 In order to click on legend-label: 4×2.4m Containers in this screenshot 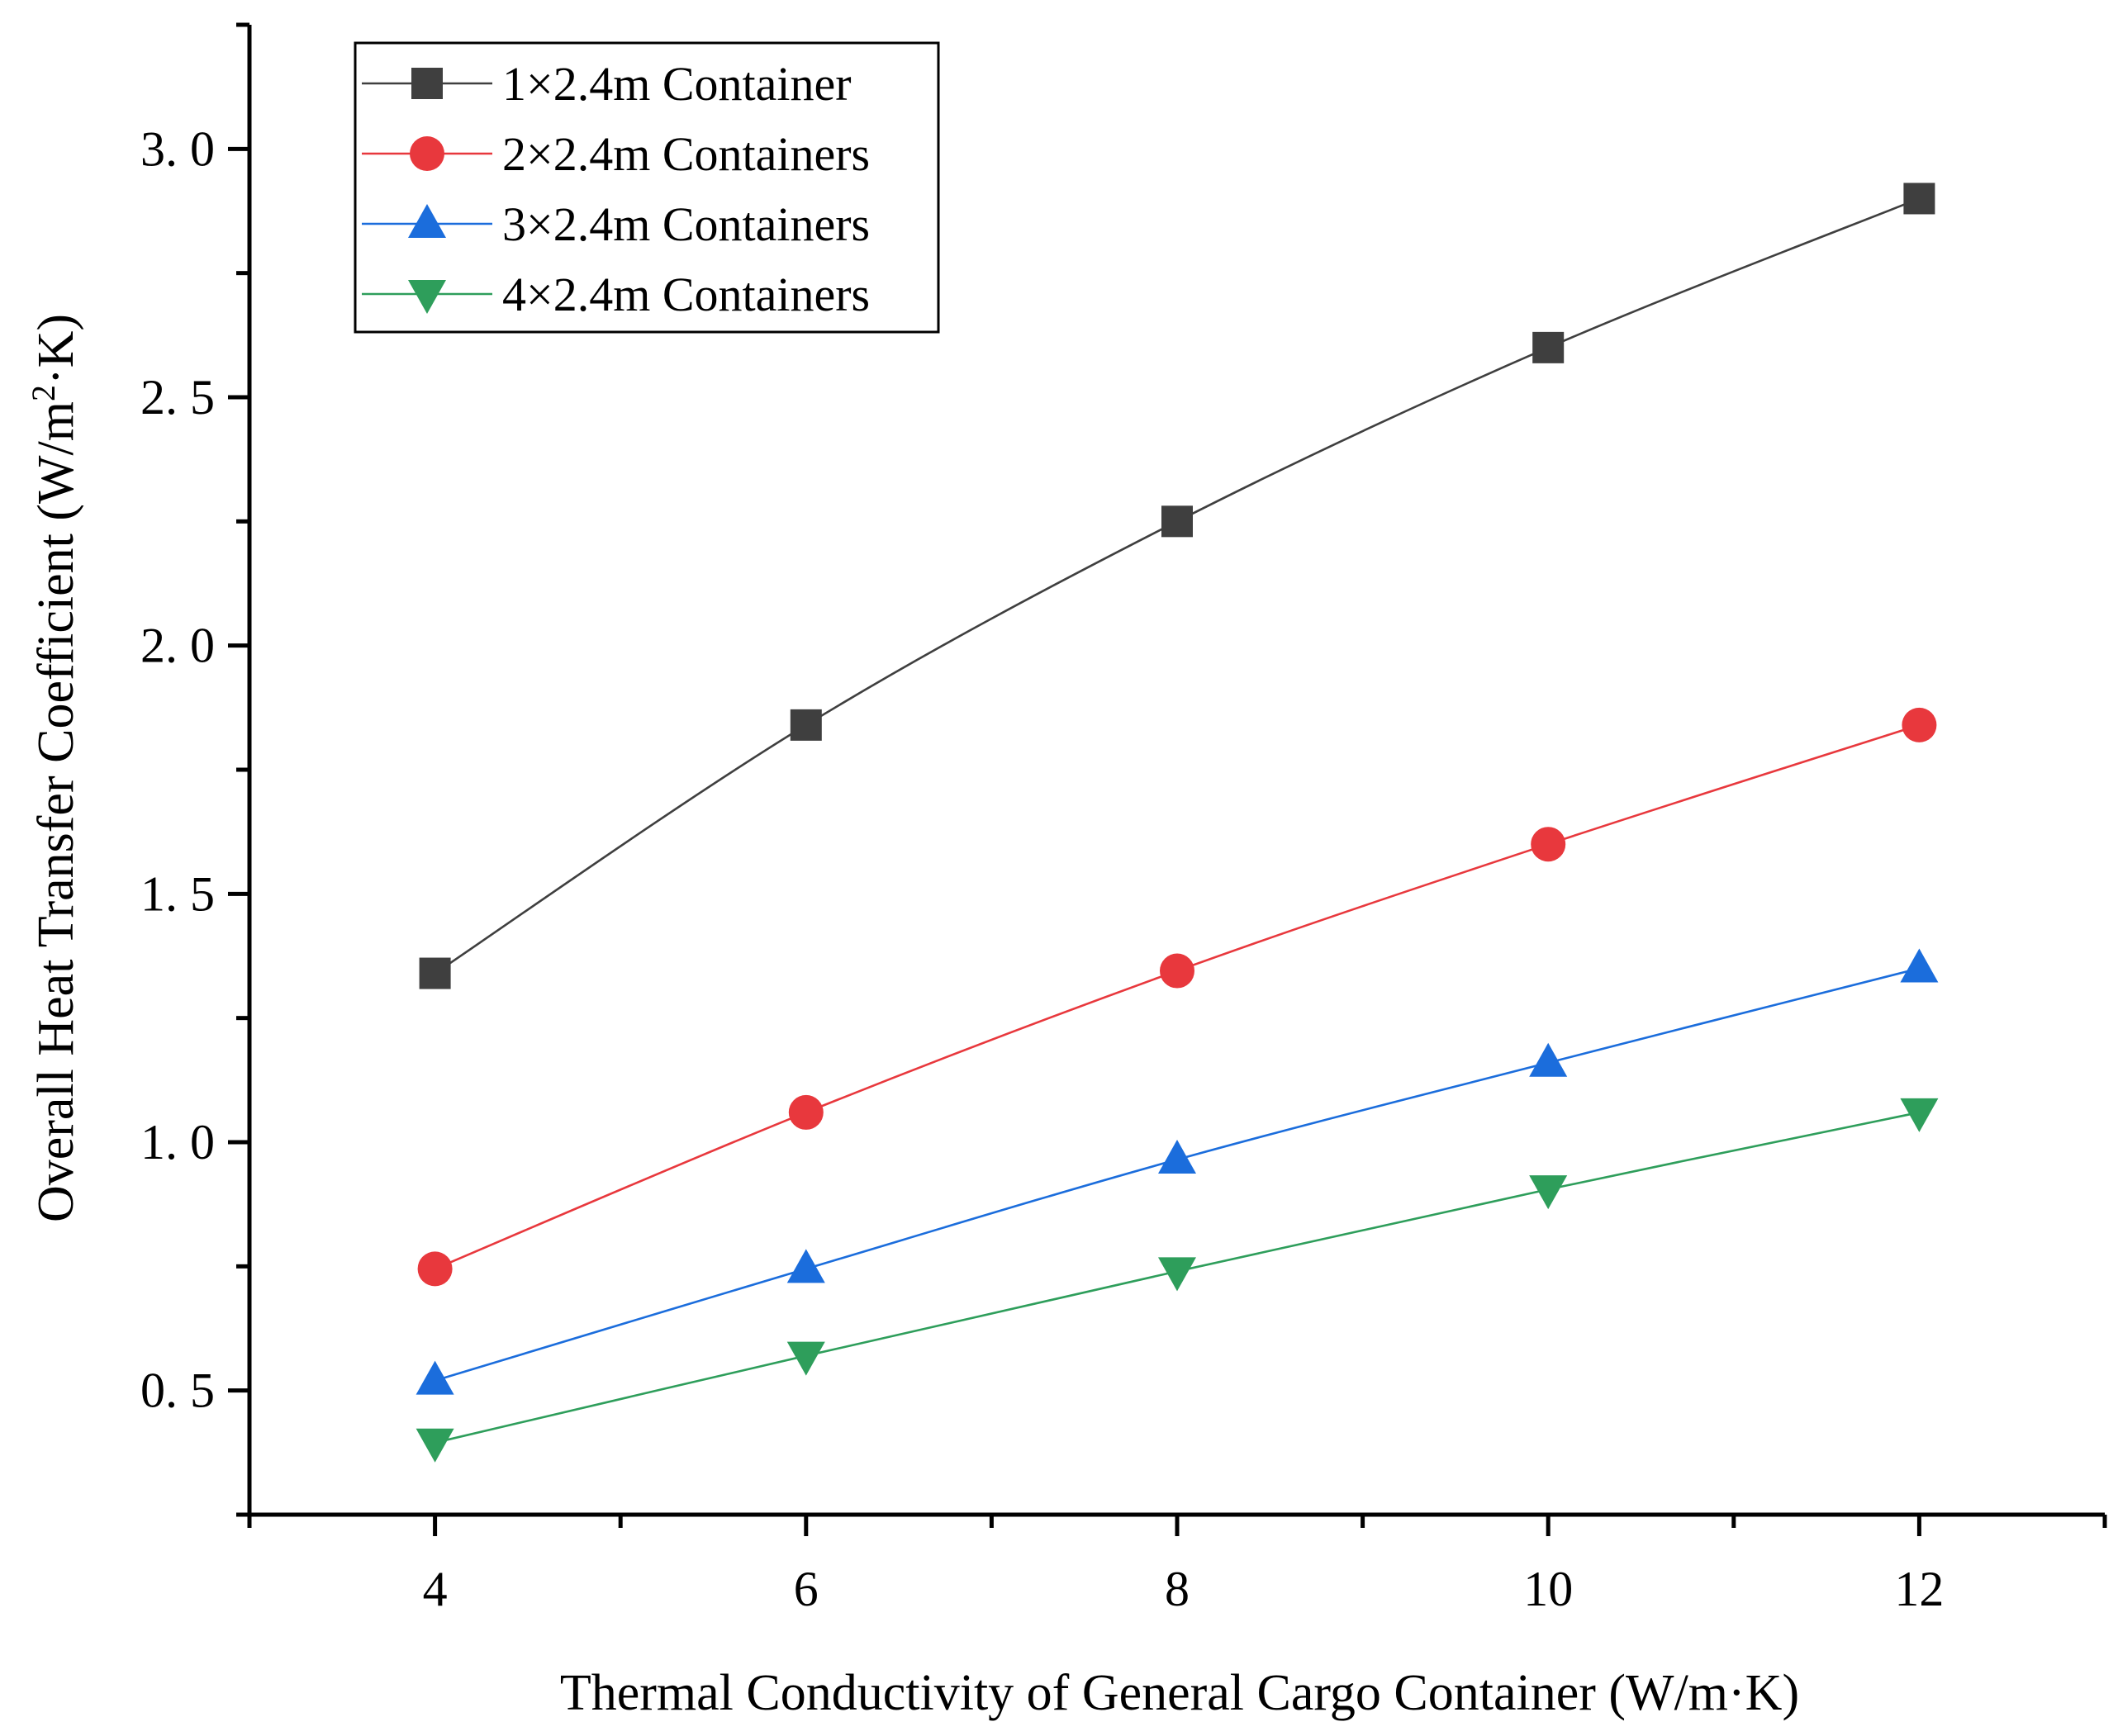, I will do `click(686, 294)`.